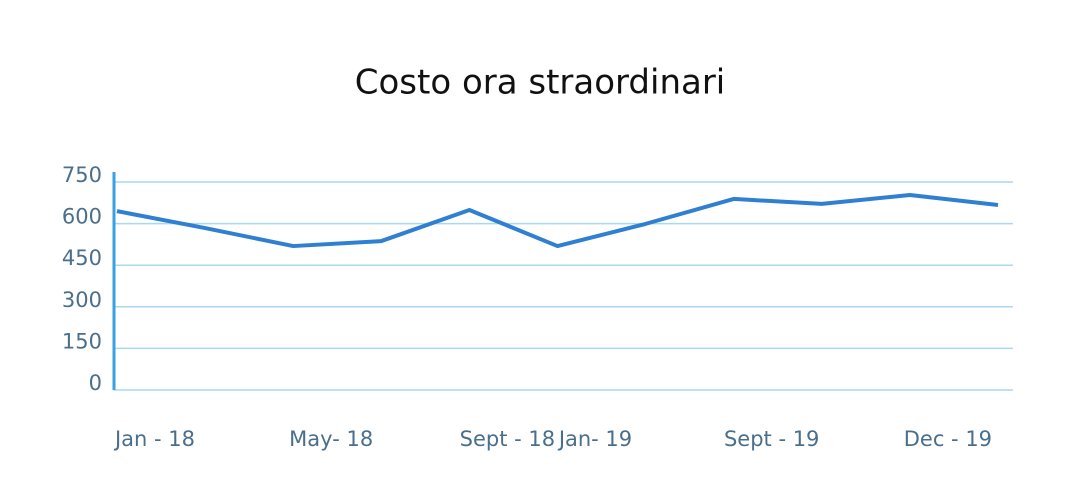 The width and height of the screenshot is (1080, 492). I want to click on y-tick-label: 300, so click(82, 300).